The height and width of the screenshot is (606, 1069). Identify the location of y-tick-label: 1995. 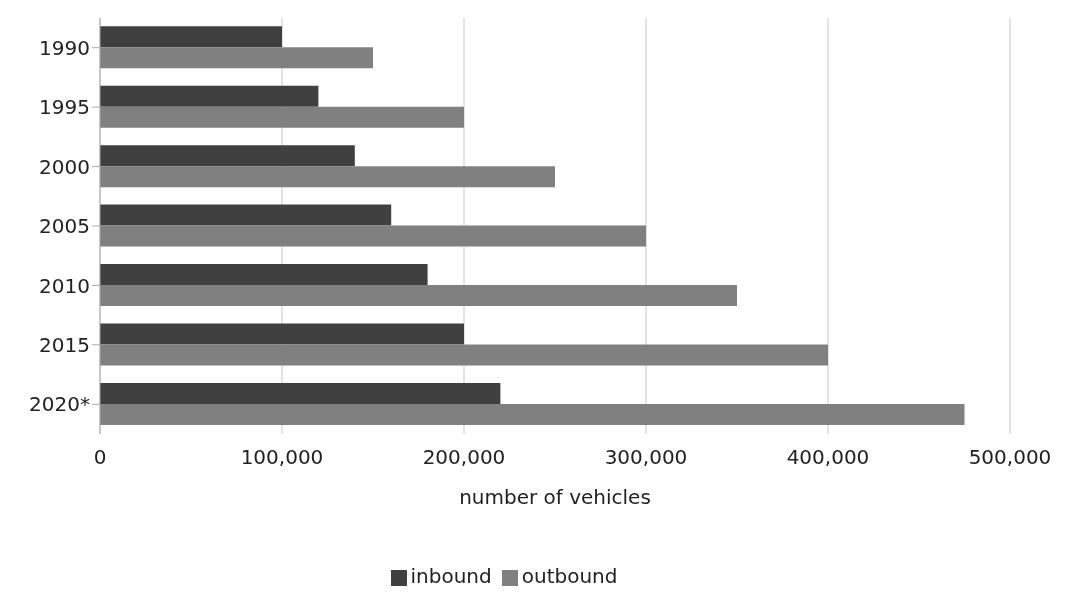
(64, 107).